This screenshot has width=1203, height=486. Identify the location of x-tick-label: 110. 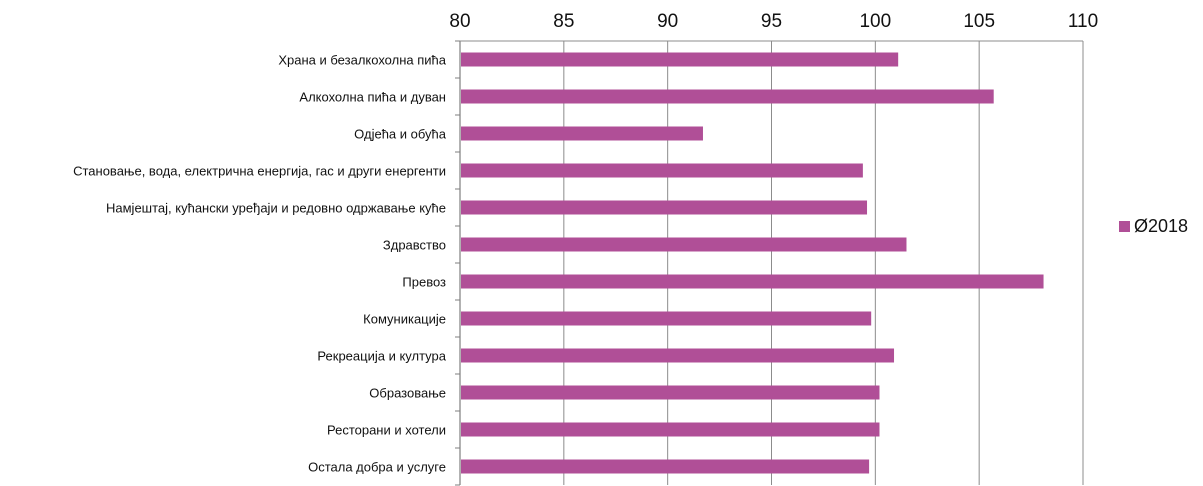
(1083, 21).